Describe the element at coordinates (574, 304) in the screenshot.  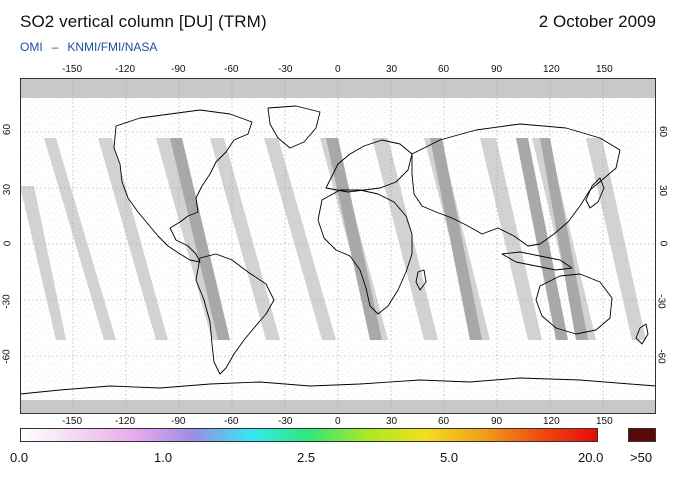
I see `coast-australia` at that location.